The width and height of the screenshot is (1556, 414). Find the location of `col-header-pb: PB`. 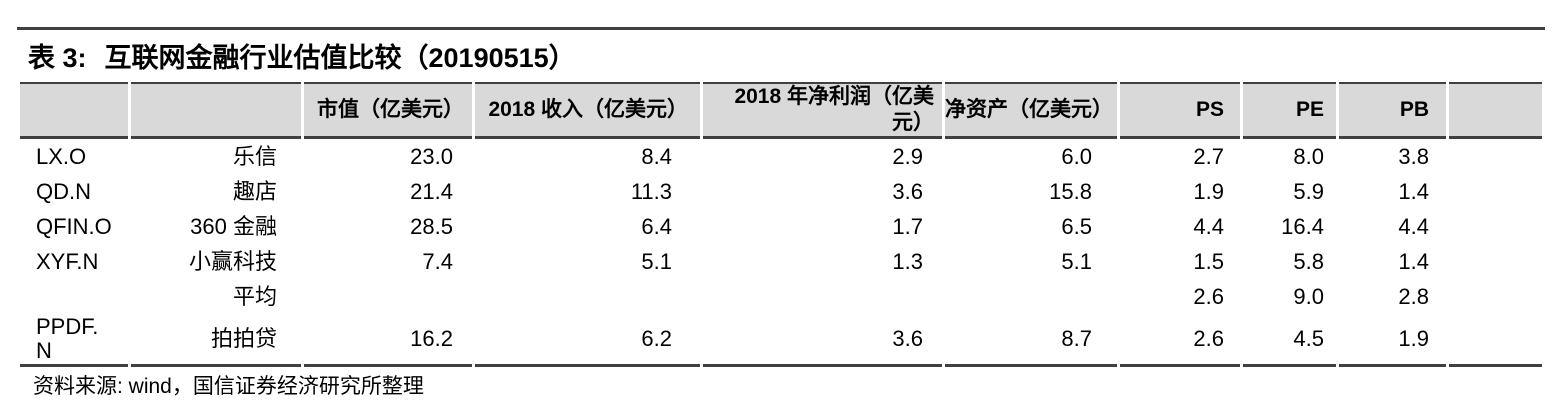

col-header-pb: PB is located at coordinates (1392, 110).